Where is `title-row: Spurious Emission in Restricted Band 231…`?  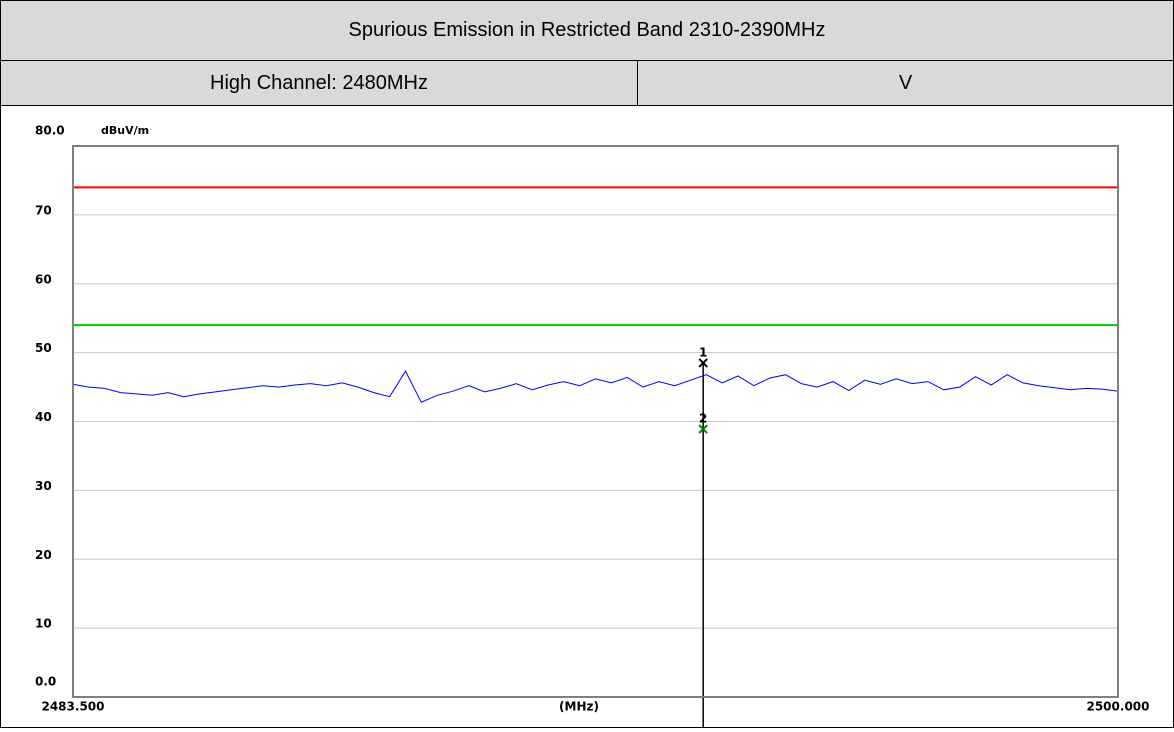 title-row: Spurious Emission in Restricted Band 231… is located at coordinates (587, 31).